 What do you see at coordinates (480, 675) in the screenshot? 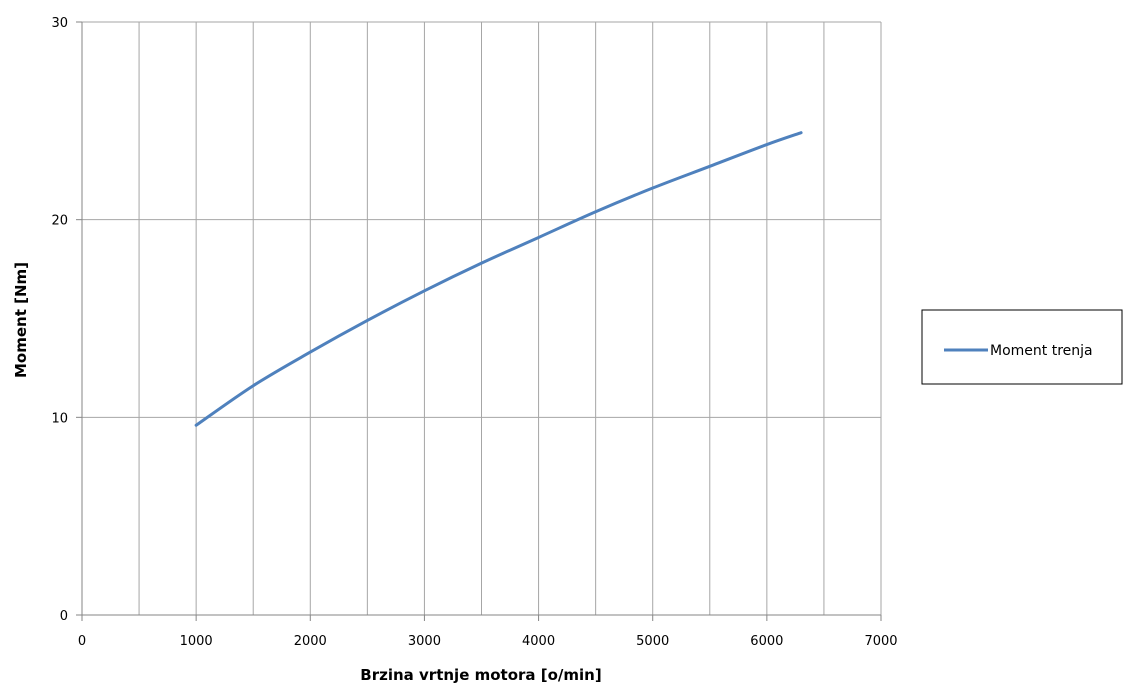
I see `x-axis-title: Brzina vrtnje motora [o/min]` at bounding box center [480, 675].